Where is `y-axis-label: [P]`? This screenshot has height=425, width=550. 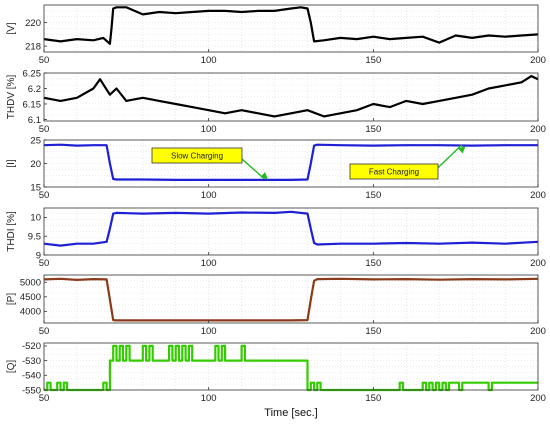
y-axis-label: [P] is located at coordinates (11, 299).